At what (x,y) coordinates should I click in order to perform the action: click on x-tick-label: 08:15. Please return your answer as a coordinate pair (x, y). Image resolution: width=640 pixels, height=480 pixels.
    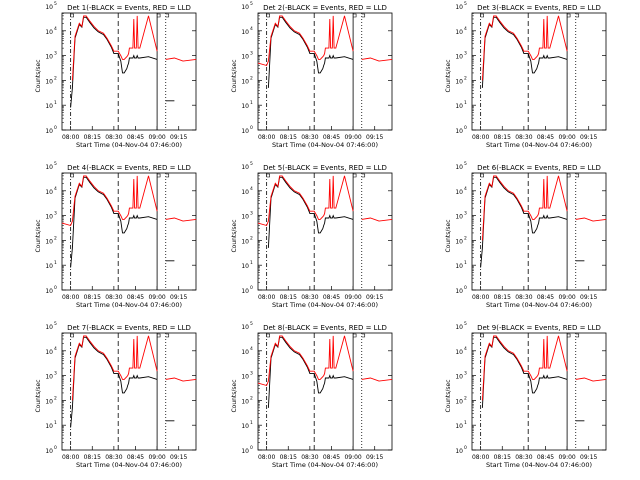
    Looking at the image, I should click on (502, 457).